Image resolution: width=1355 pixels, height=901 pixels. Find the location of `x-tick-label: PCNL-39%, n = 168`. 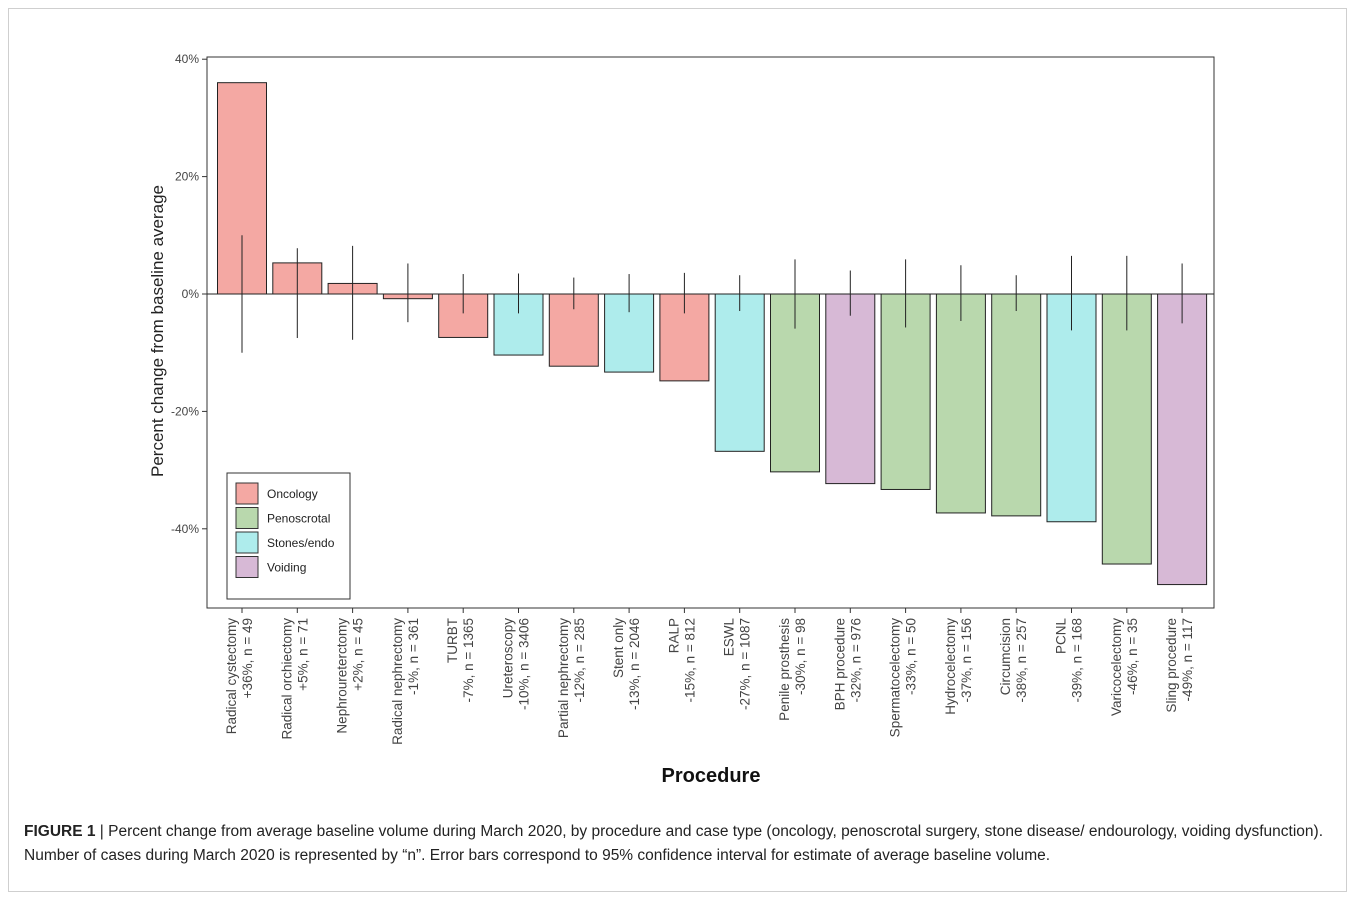

x-tick-label: PCNL-39%, n = 168 is located at coordinates (1069, 660).